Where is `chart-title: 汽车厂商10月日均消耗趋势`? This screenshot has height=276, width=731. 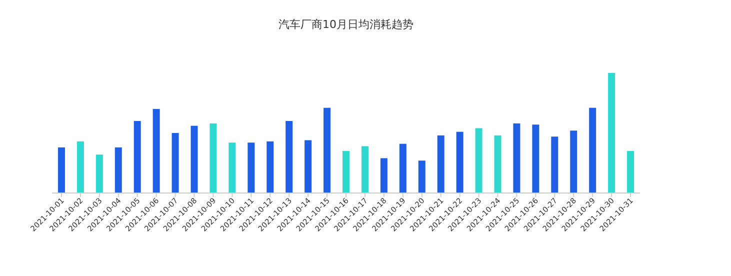 chart-title: 汽车厂商10月日均消耗趋势 is located at coordinates (346, 24).